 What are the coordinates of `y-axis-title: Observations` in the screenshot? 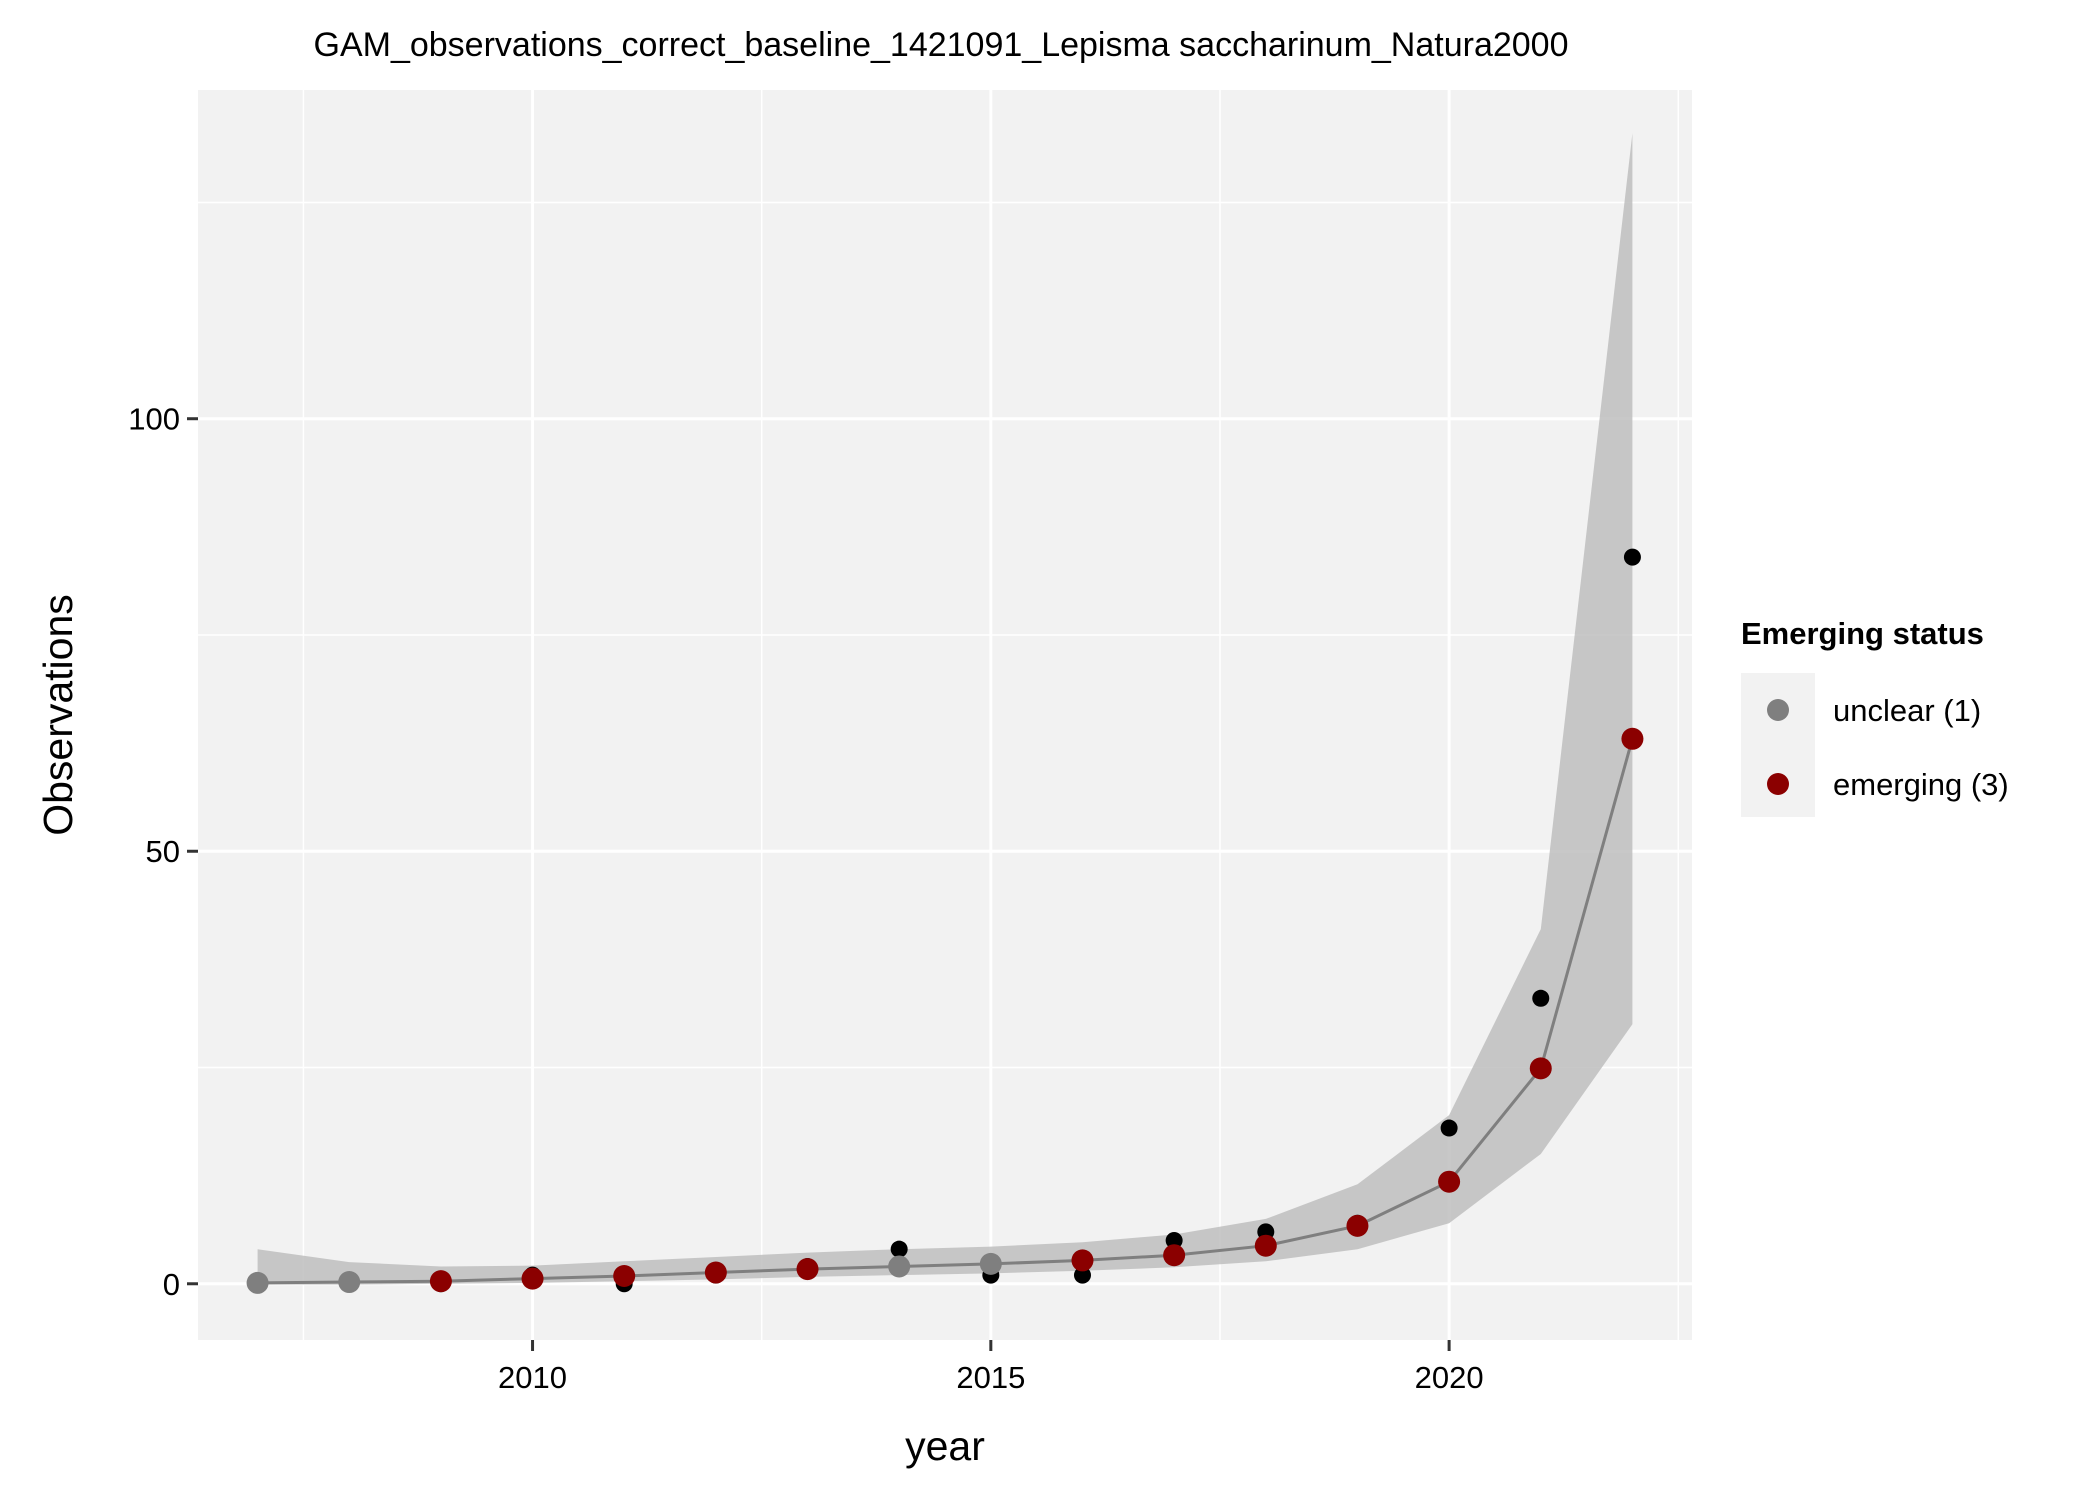 It's located at (58, 715).